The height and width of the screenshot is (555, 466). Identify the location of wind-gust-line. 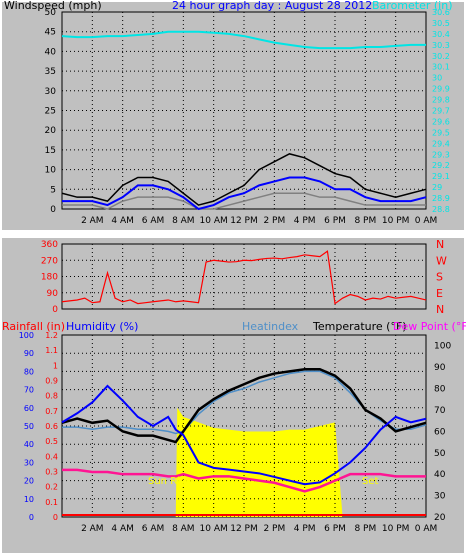
(244, 179).